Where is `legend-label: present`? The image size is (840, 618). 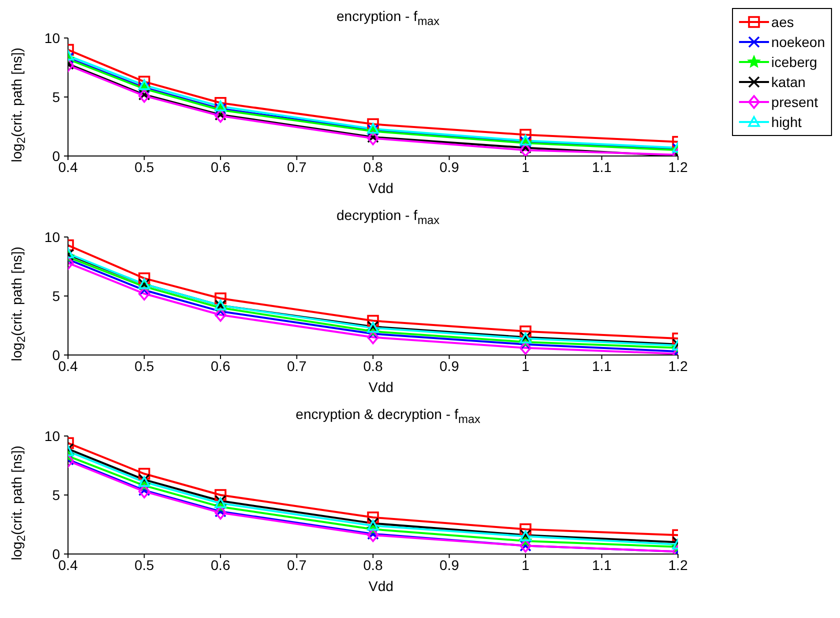
legend-label: present is located at coordinates (794, 102).